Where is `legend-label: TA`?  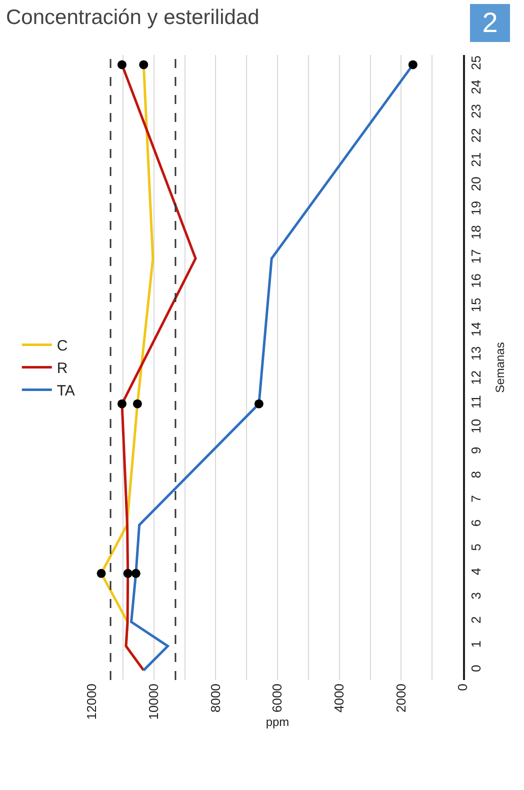
legend-label: TA is located at coordinates (65, 391).